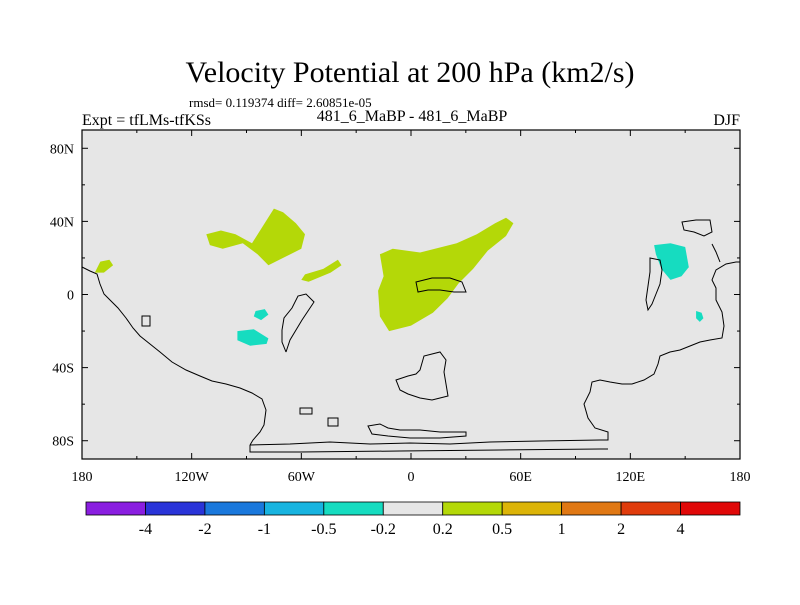 The width and height of the screenshot is (800, 605). What do you see at coordinates (502, 529) in the screenshot?
I see `colorbar-label: 0.5` at bounding box center [502, 529].